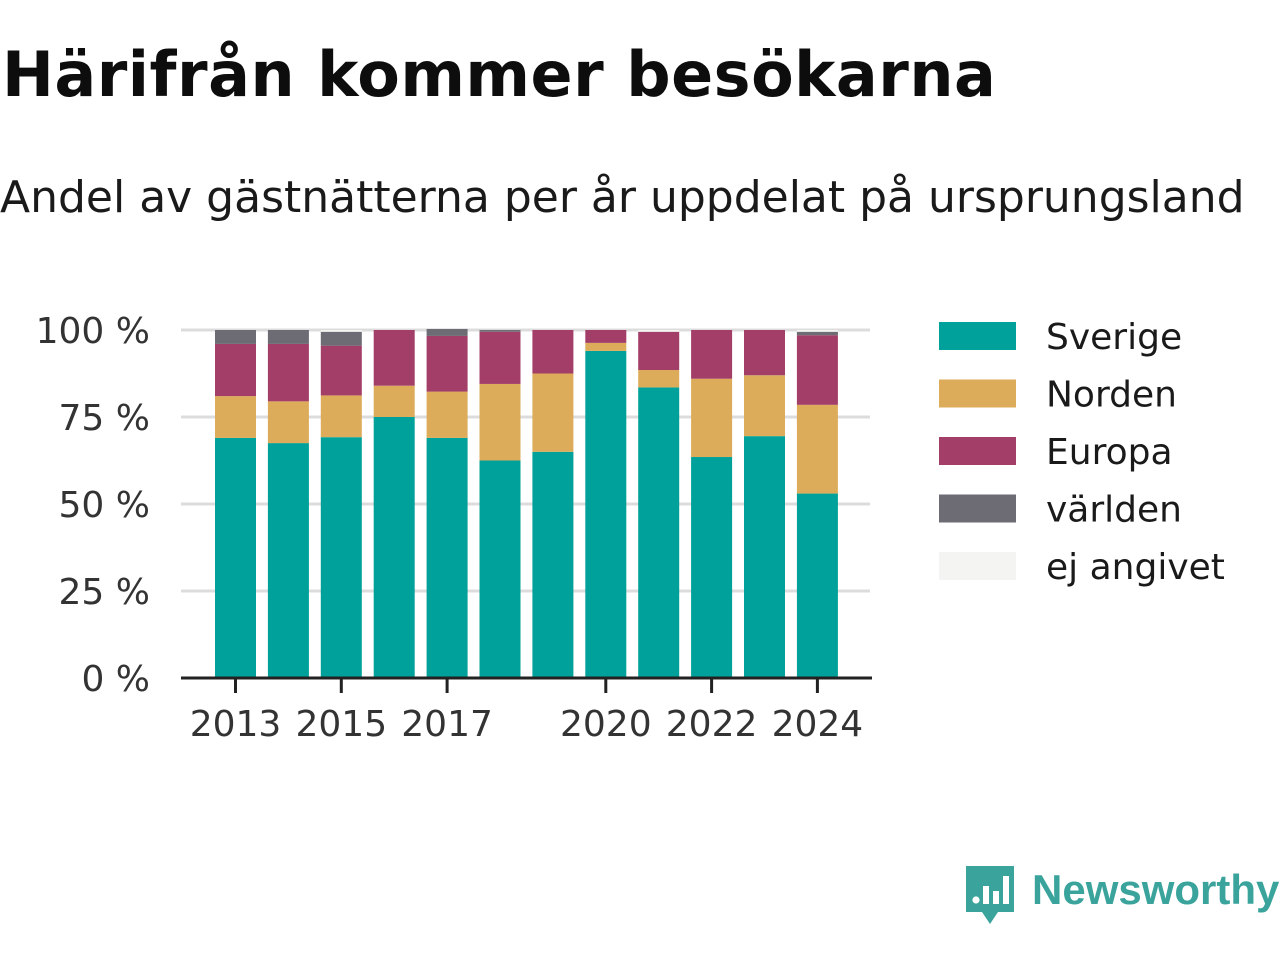 This screenshot has height=960, width=1280. I want to click on legend-label: världen, so click(1114, 510).